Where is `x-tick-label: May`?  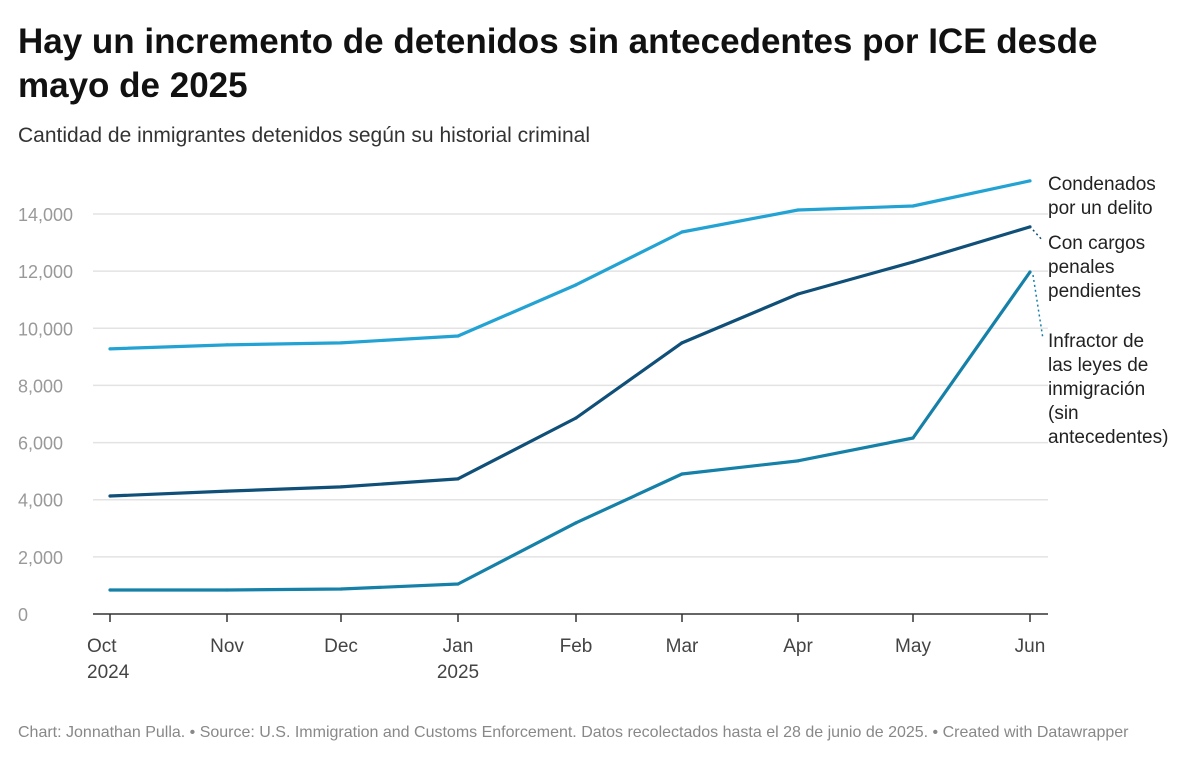 x-tick-label: May is located at coordinates (913, 646).